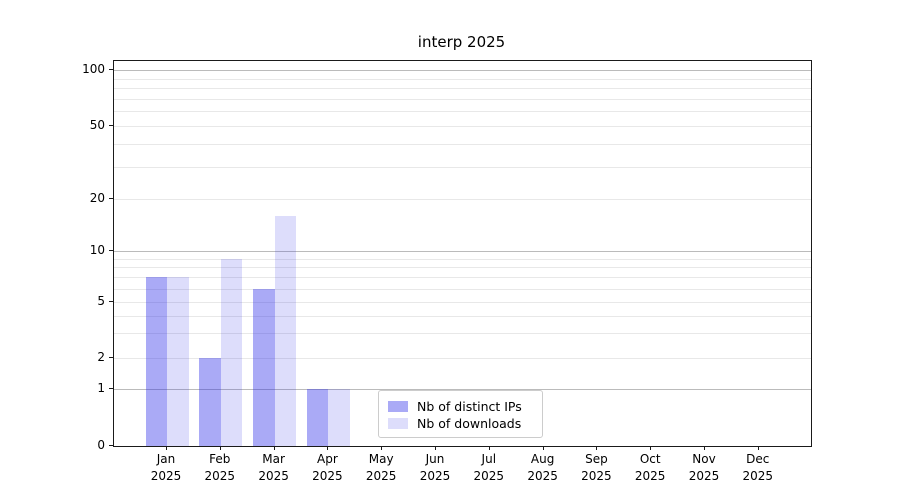  What do you see at coordinates (97, 250) in the screenshot?
I see `y-tick-label-10: 10` at bounding box center [97, 250].